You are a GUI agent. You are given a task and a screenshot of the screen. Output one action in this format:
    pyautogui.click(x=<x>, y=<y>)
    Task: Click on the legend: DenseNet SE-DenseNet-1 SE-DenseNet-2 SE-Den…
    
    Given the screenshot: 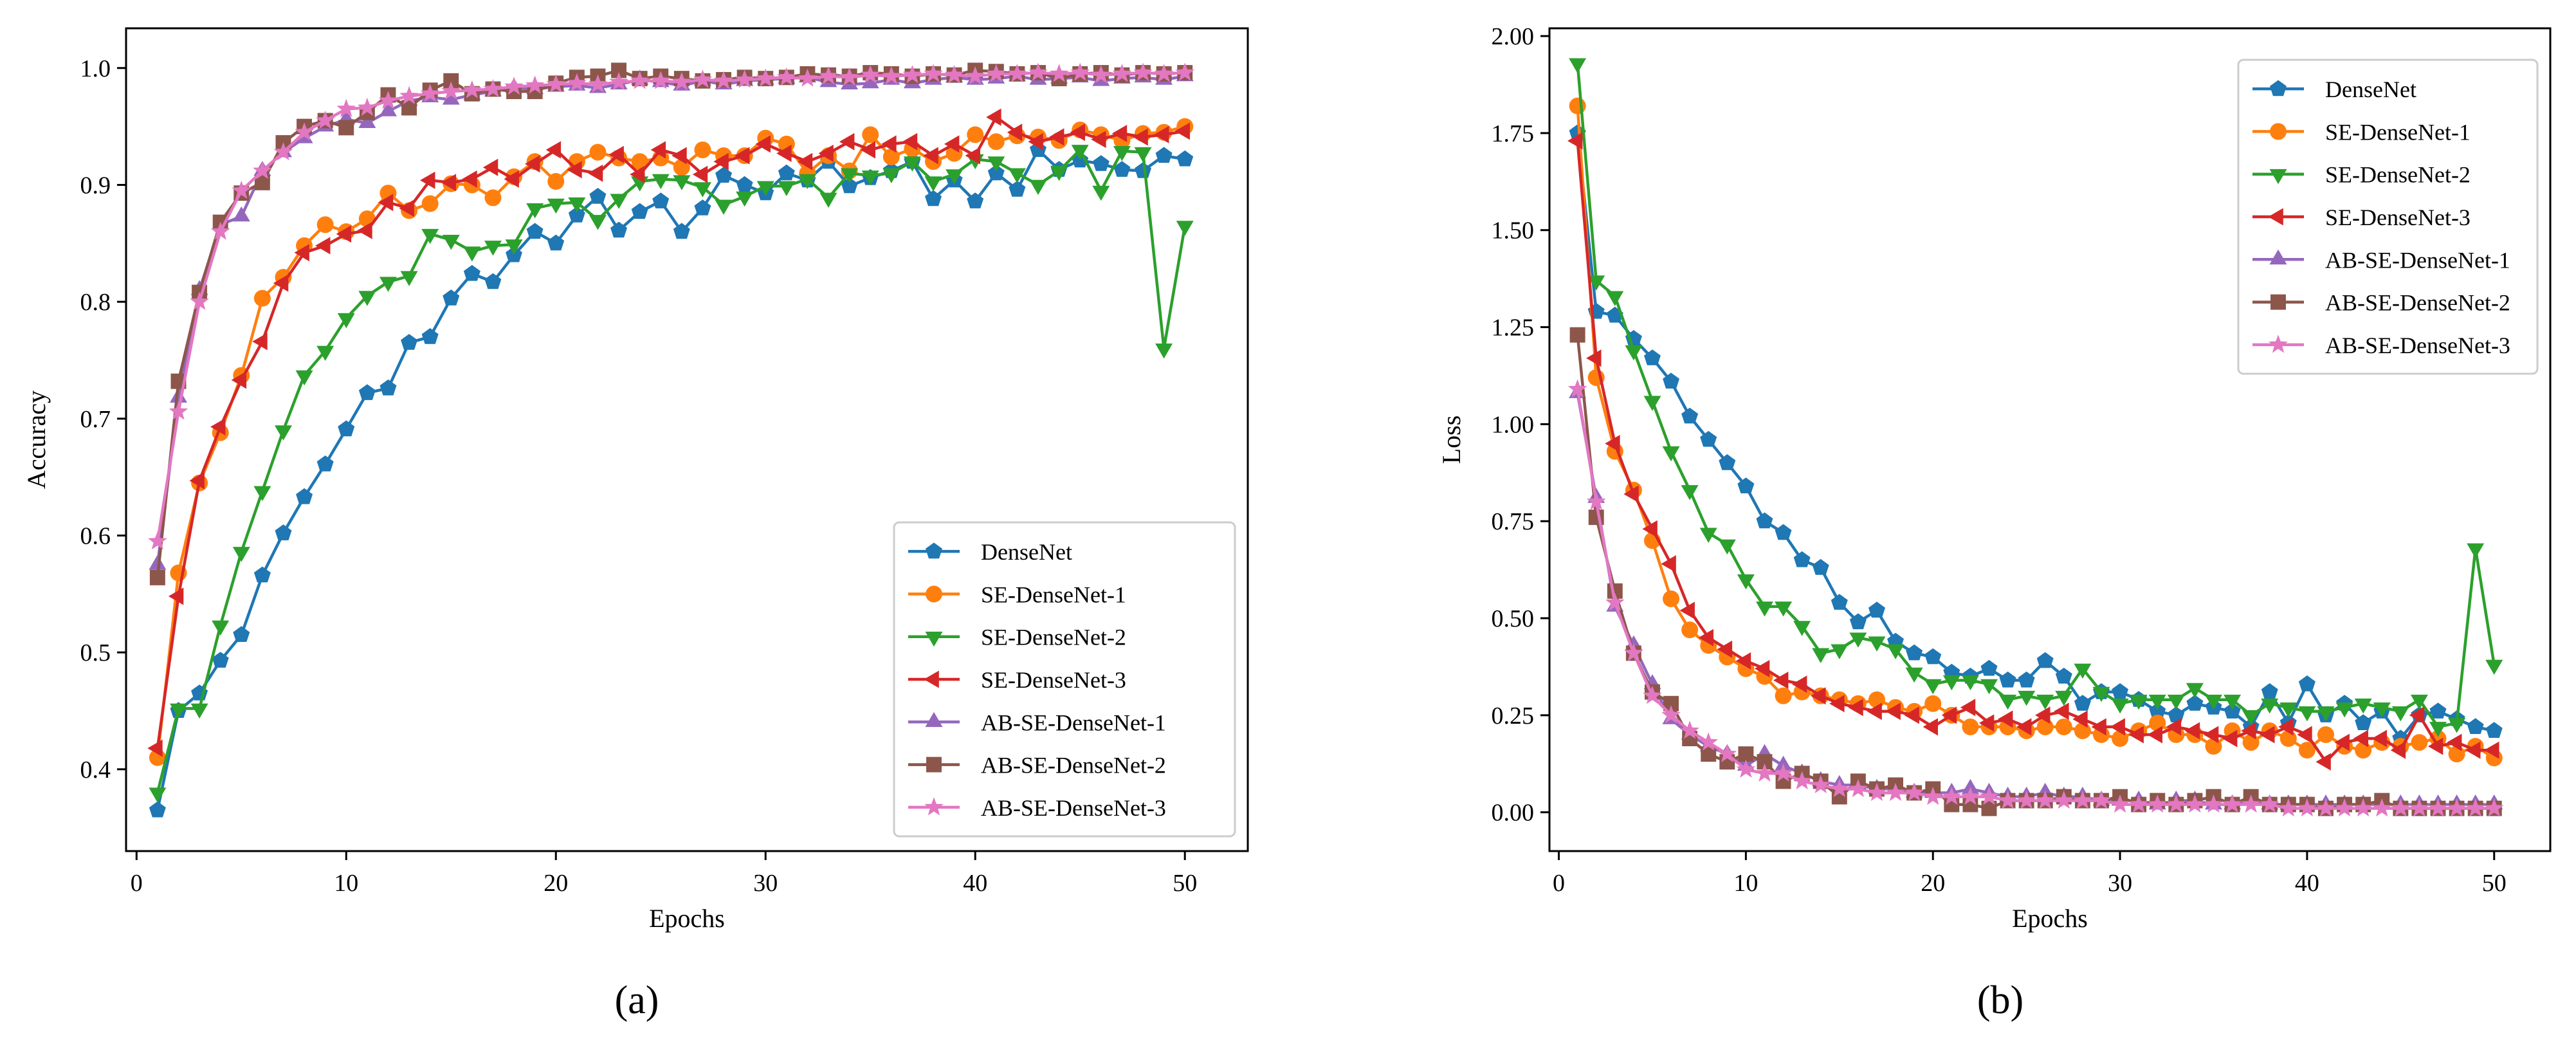 What is the action you would take?
    pyautogui.click(x=2388, y=217)
    